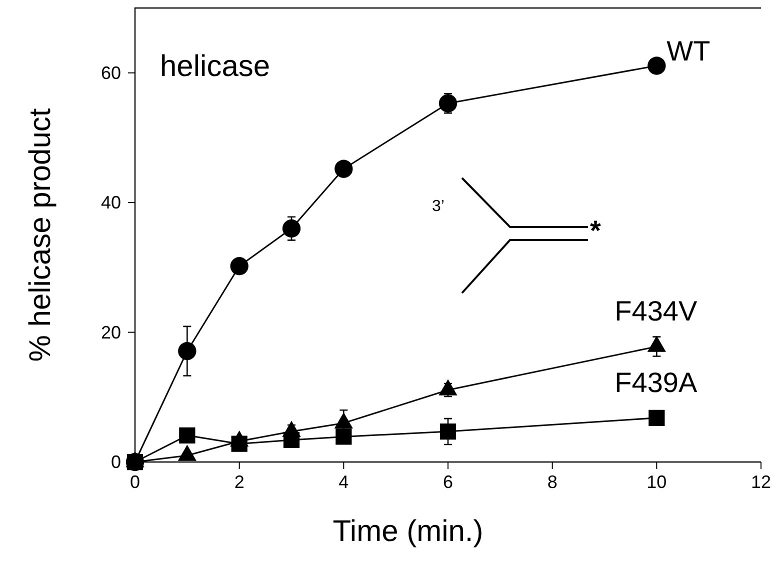  What do you see at coordinates (656, 311) in the screenshot?
I see `series-label: F434V` at bounding box center [656, 311].